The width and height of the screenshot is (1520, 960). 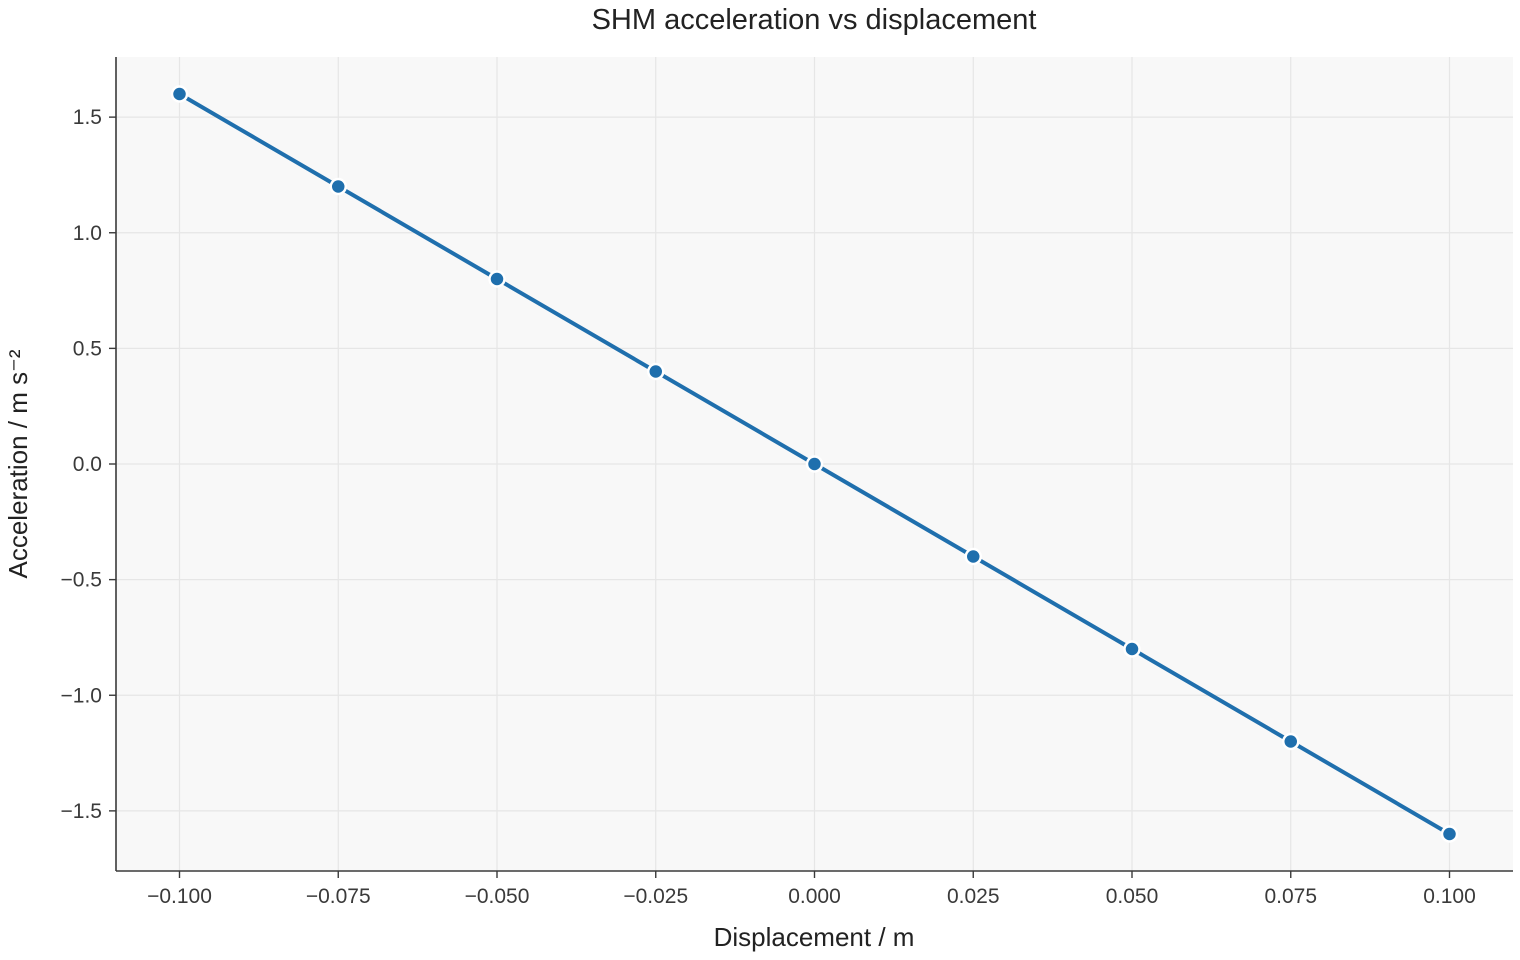 What do you see at coordinates (18, 463) in the screenshot?
I see `y-axis-title: Acceleration / m s⁻²` at bounding box center [18, 463].